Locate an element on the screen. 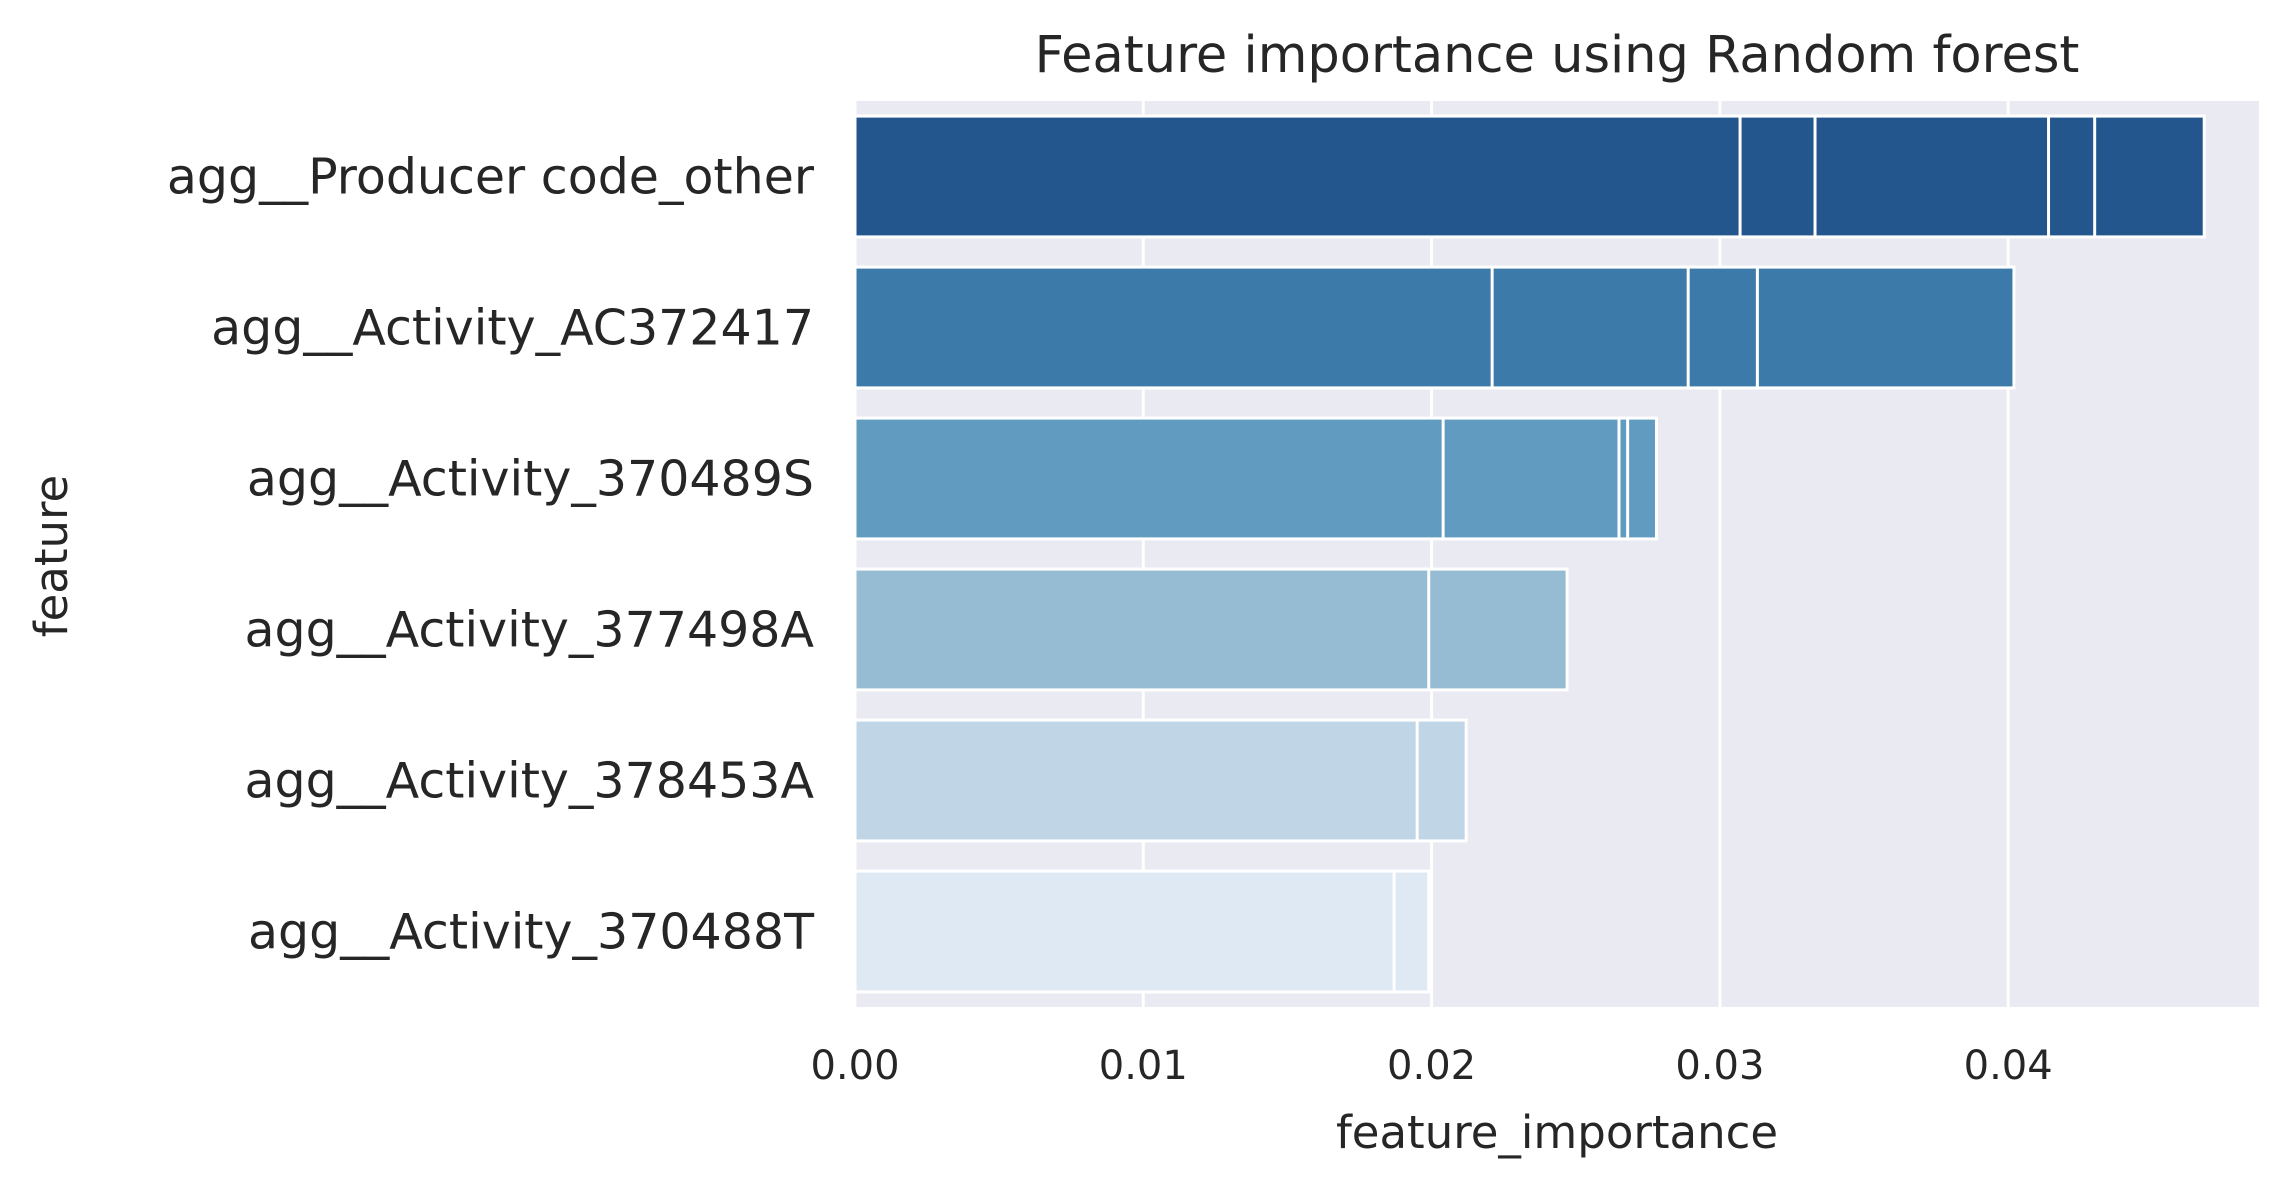  x-tick-label: 0.00 is located at coordinates (854, 1066).